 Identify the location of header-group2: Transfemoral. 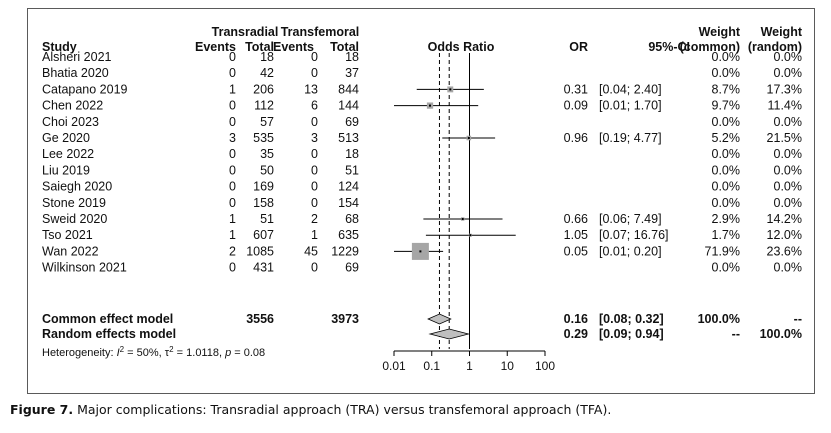
(320, 32).